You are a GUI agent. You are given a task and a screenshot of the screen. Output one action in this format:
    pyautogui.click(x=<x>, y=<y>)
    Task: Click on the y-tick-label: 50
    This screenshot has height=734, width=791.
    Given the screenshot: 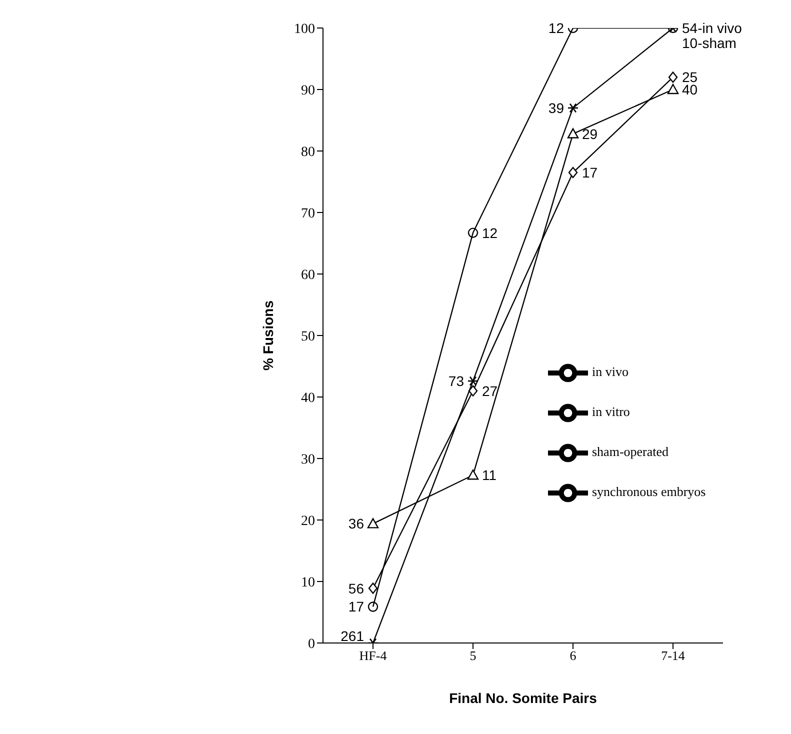 What is the action you would take?
    pyautogui.click(x=308, y=336)
    